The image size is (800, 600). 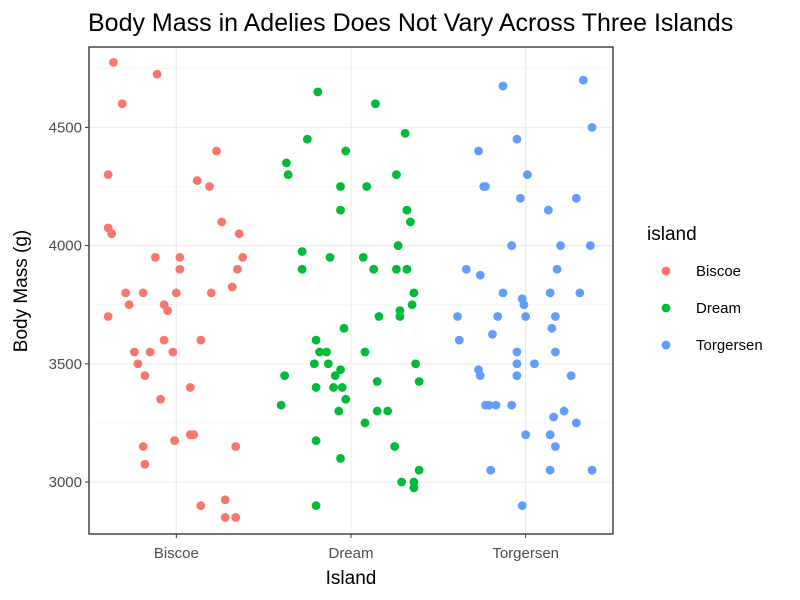 I want to click on legend-key-biscoe, so click(x=666, y=271).